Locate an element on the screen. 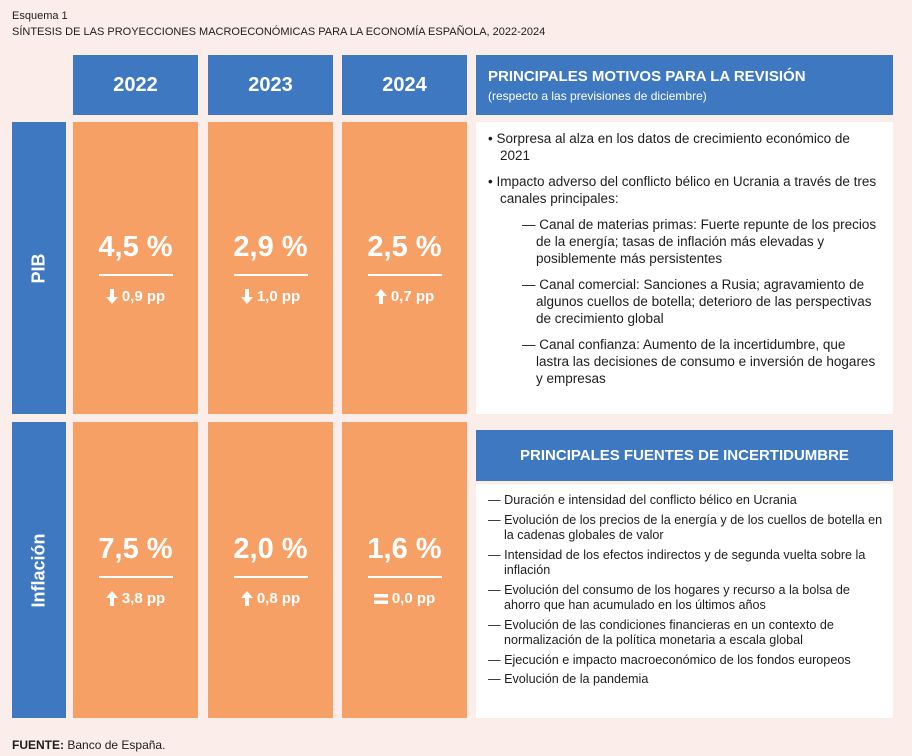 The image size is (912, 756). cell-value: 2,5 % is located at coordinates (404, 247).